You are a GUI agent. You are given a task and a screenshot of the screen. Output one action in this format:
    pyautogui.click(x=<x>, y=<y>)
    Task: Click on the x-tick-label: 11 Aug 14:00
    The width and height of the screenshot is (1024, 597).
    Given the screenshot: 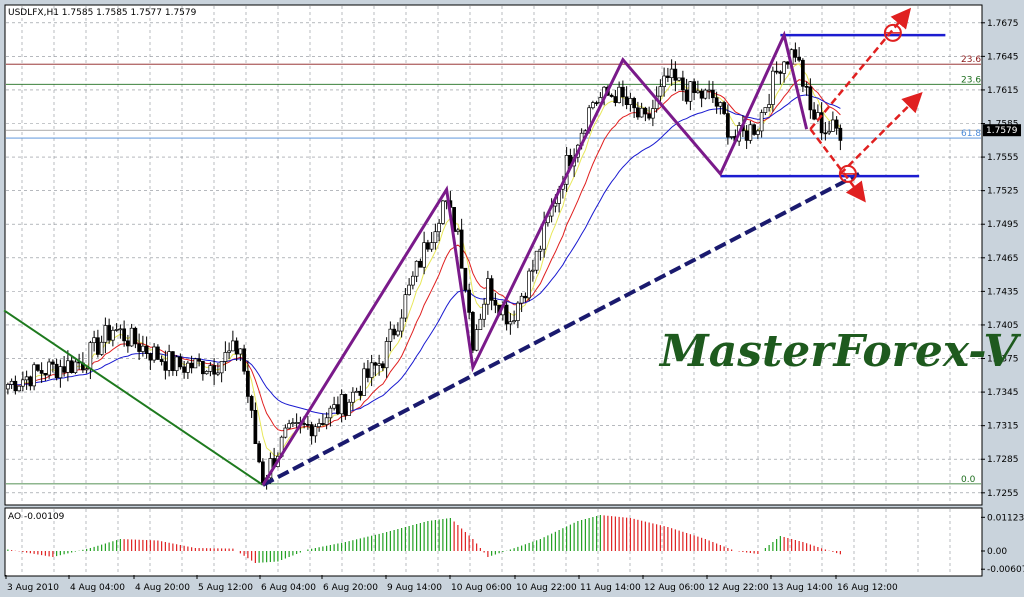 What is the action you would take?
    pyautogui.click(x=610, y=588)
    